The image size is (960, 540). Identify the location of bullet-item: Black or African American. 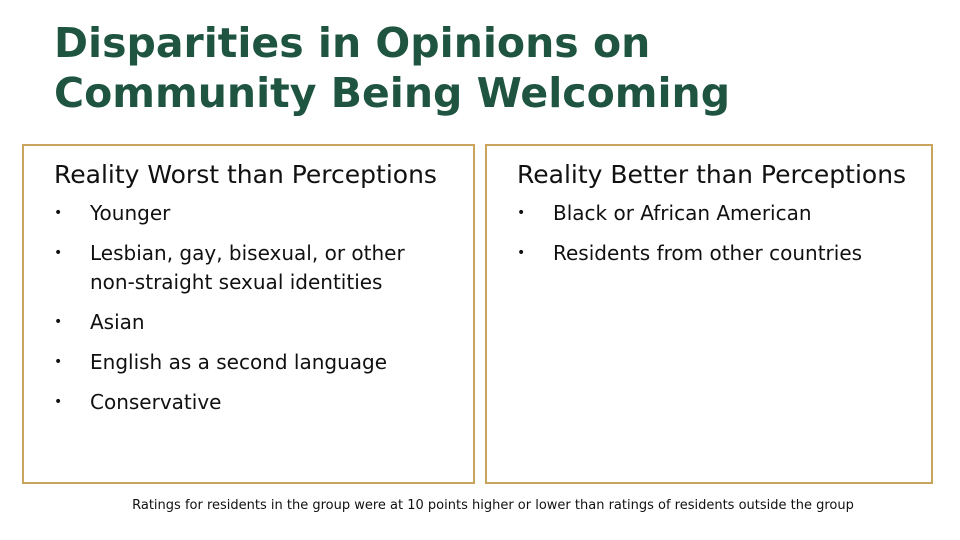
(705, 213).